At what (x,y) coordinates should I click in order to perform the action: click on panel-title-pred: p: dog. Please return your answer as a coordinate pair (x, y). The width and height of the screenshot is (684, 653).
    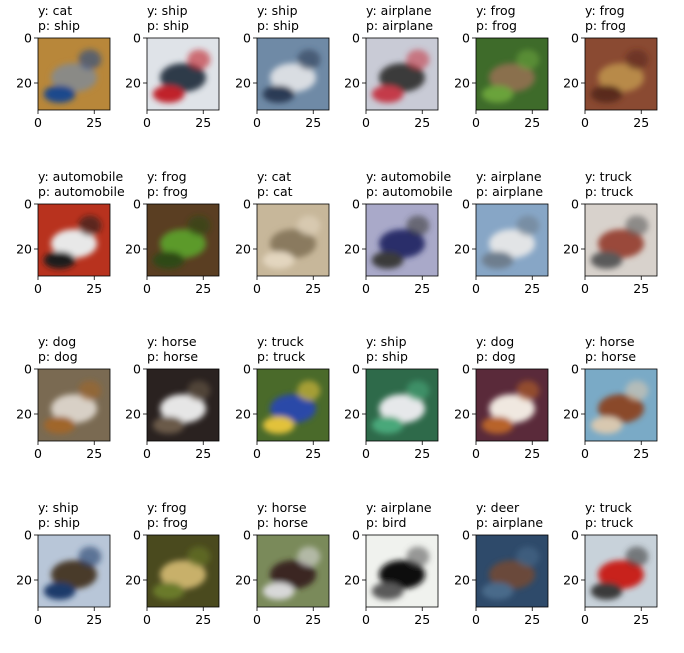
    Looking at the image, I should click on (58, 356).